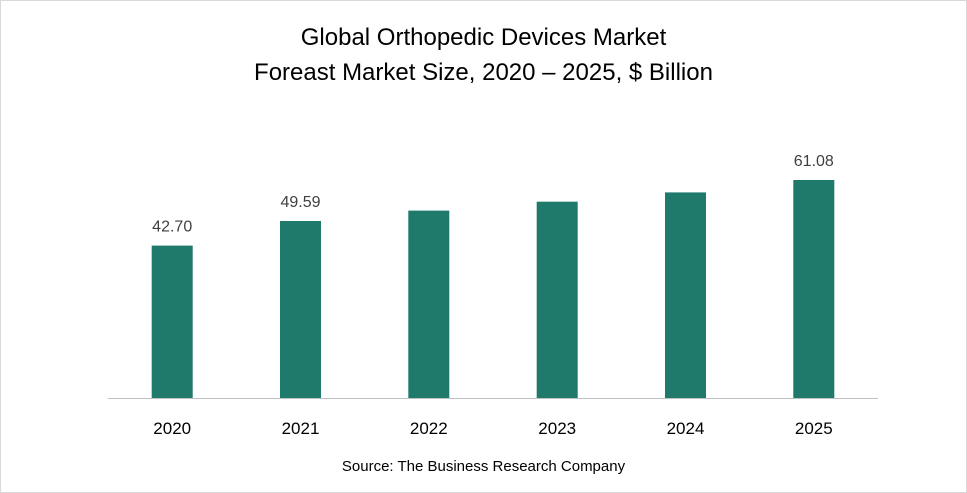  Describe the element at coordinates (557, 299) in the screenshot. I see `bar-2023` at that location.